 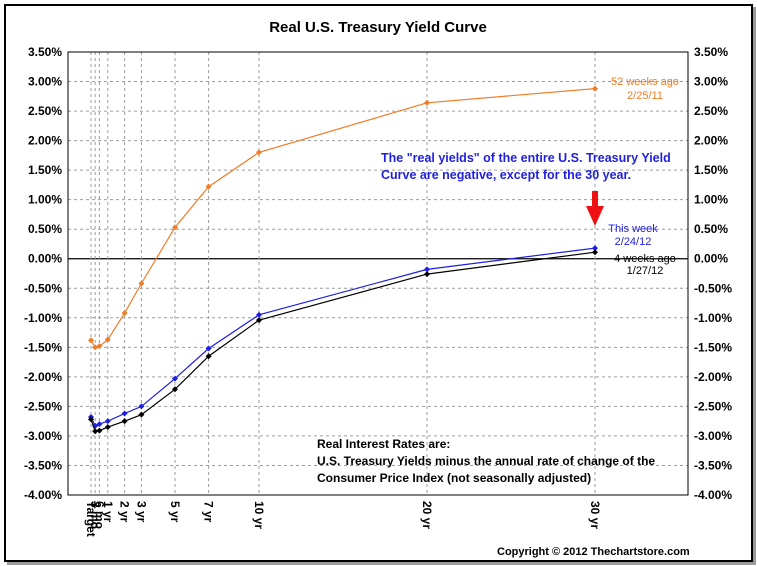 What do you see at coordinates (43, 436) in the screenshot?
I see `y-tick-label-left: -3.00%` at bounding box center [43, 436].